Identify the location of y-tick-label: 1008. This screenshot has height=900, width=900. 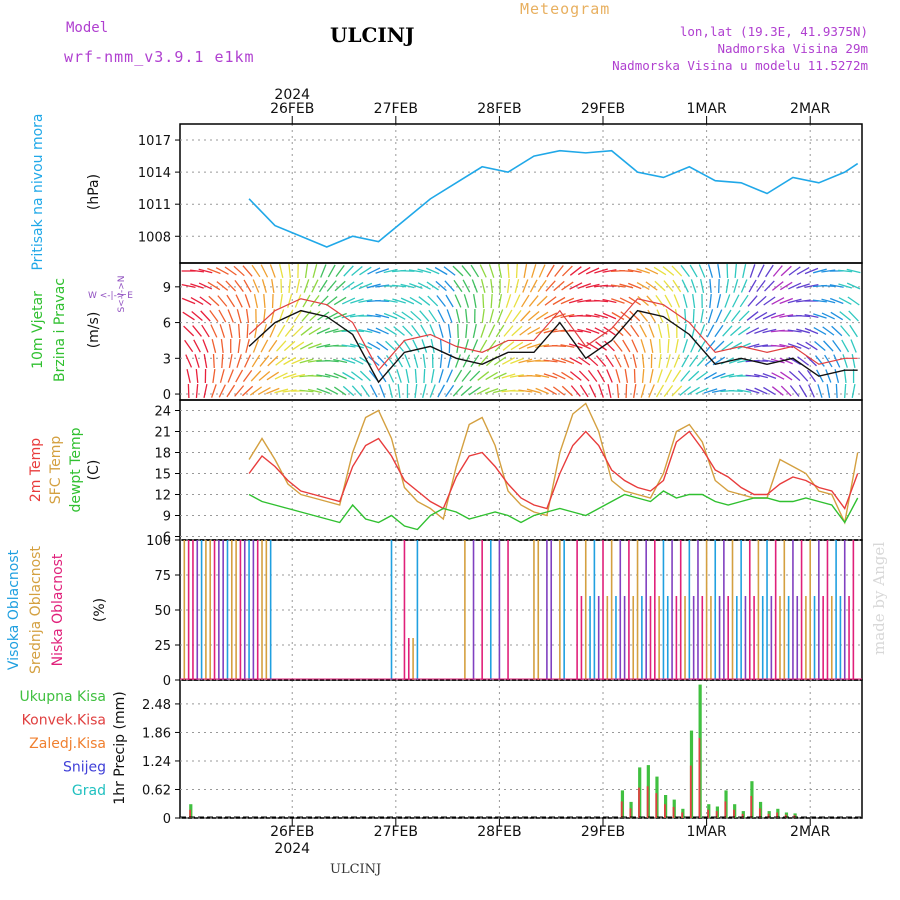
(154, 237).